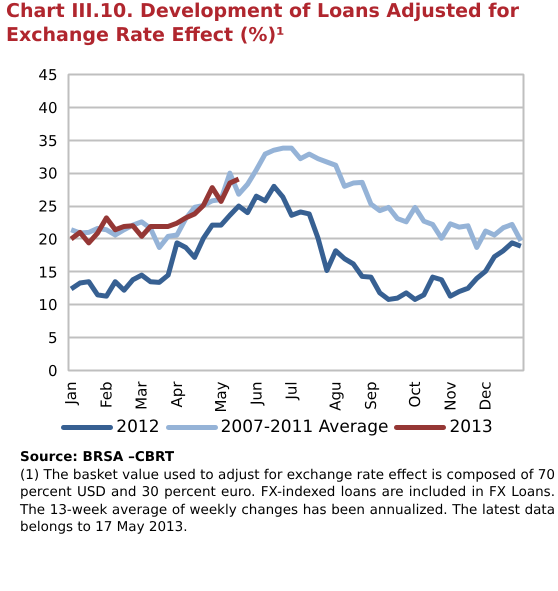 The height and width of the screenshot is (591, 558). Describe the element at coordinates (48, 305) in the screenshot. I see `y-tick-label: 10` at that location.